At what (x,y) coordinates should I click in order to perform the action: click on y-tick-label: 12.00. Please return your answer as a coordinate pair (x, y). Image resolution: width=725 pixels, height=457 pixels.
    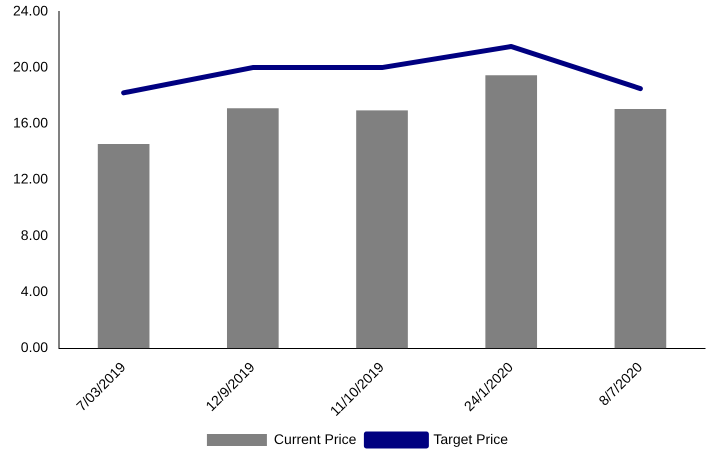
    Looking at the image, I should click on (30, 178).